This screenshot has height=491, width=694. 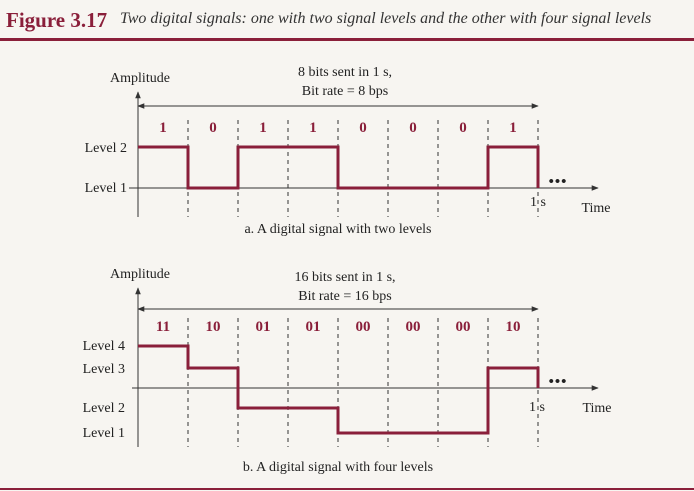 What do you see at coordinates (513, 327) in the screenshot?
I see `panel-b-bit-8: 10` at bounding box center [513, 327].